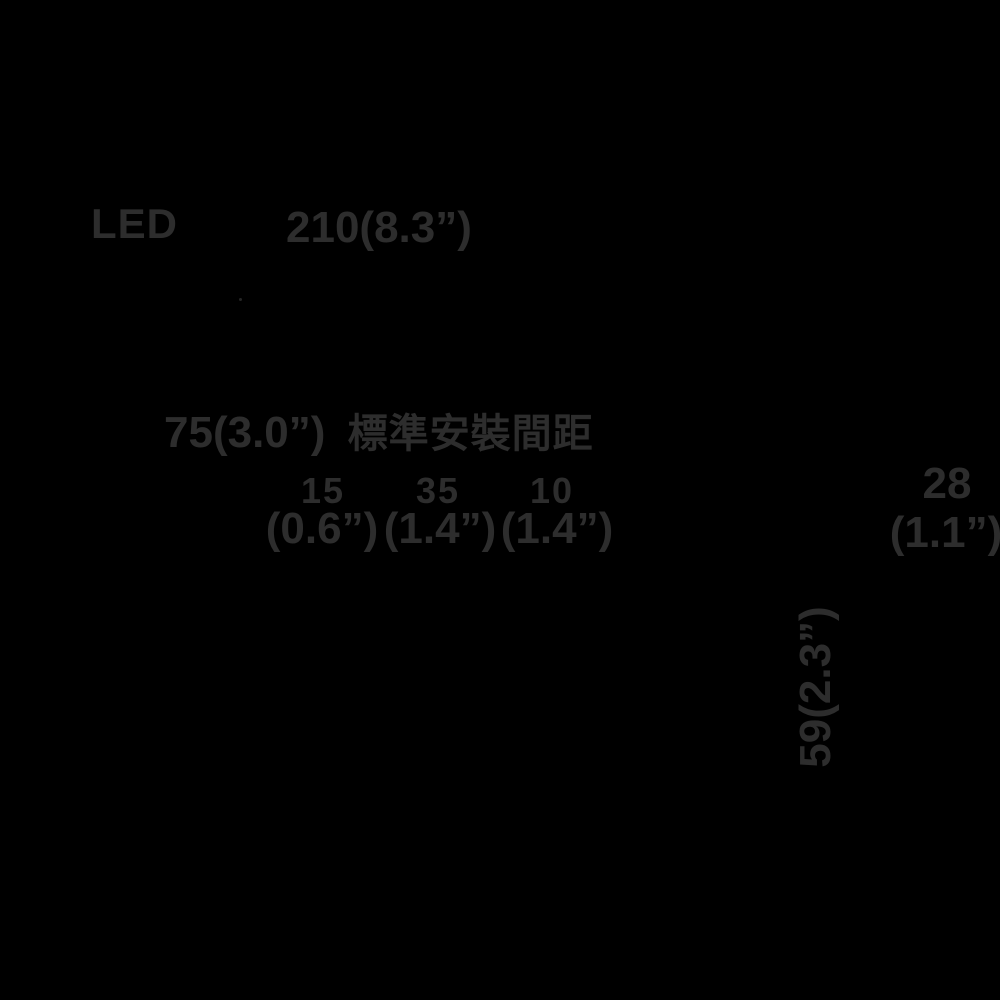  What do you see at coordinates (438, 490) in the screenshot?
I see `segment-2-mm-label: 35` at bounding box center [438, 490].